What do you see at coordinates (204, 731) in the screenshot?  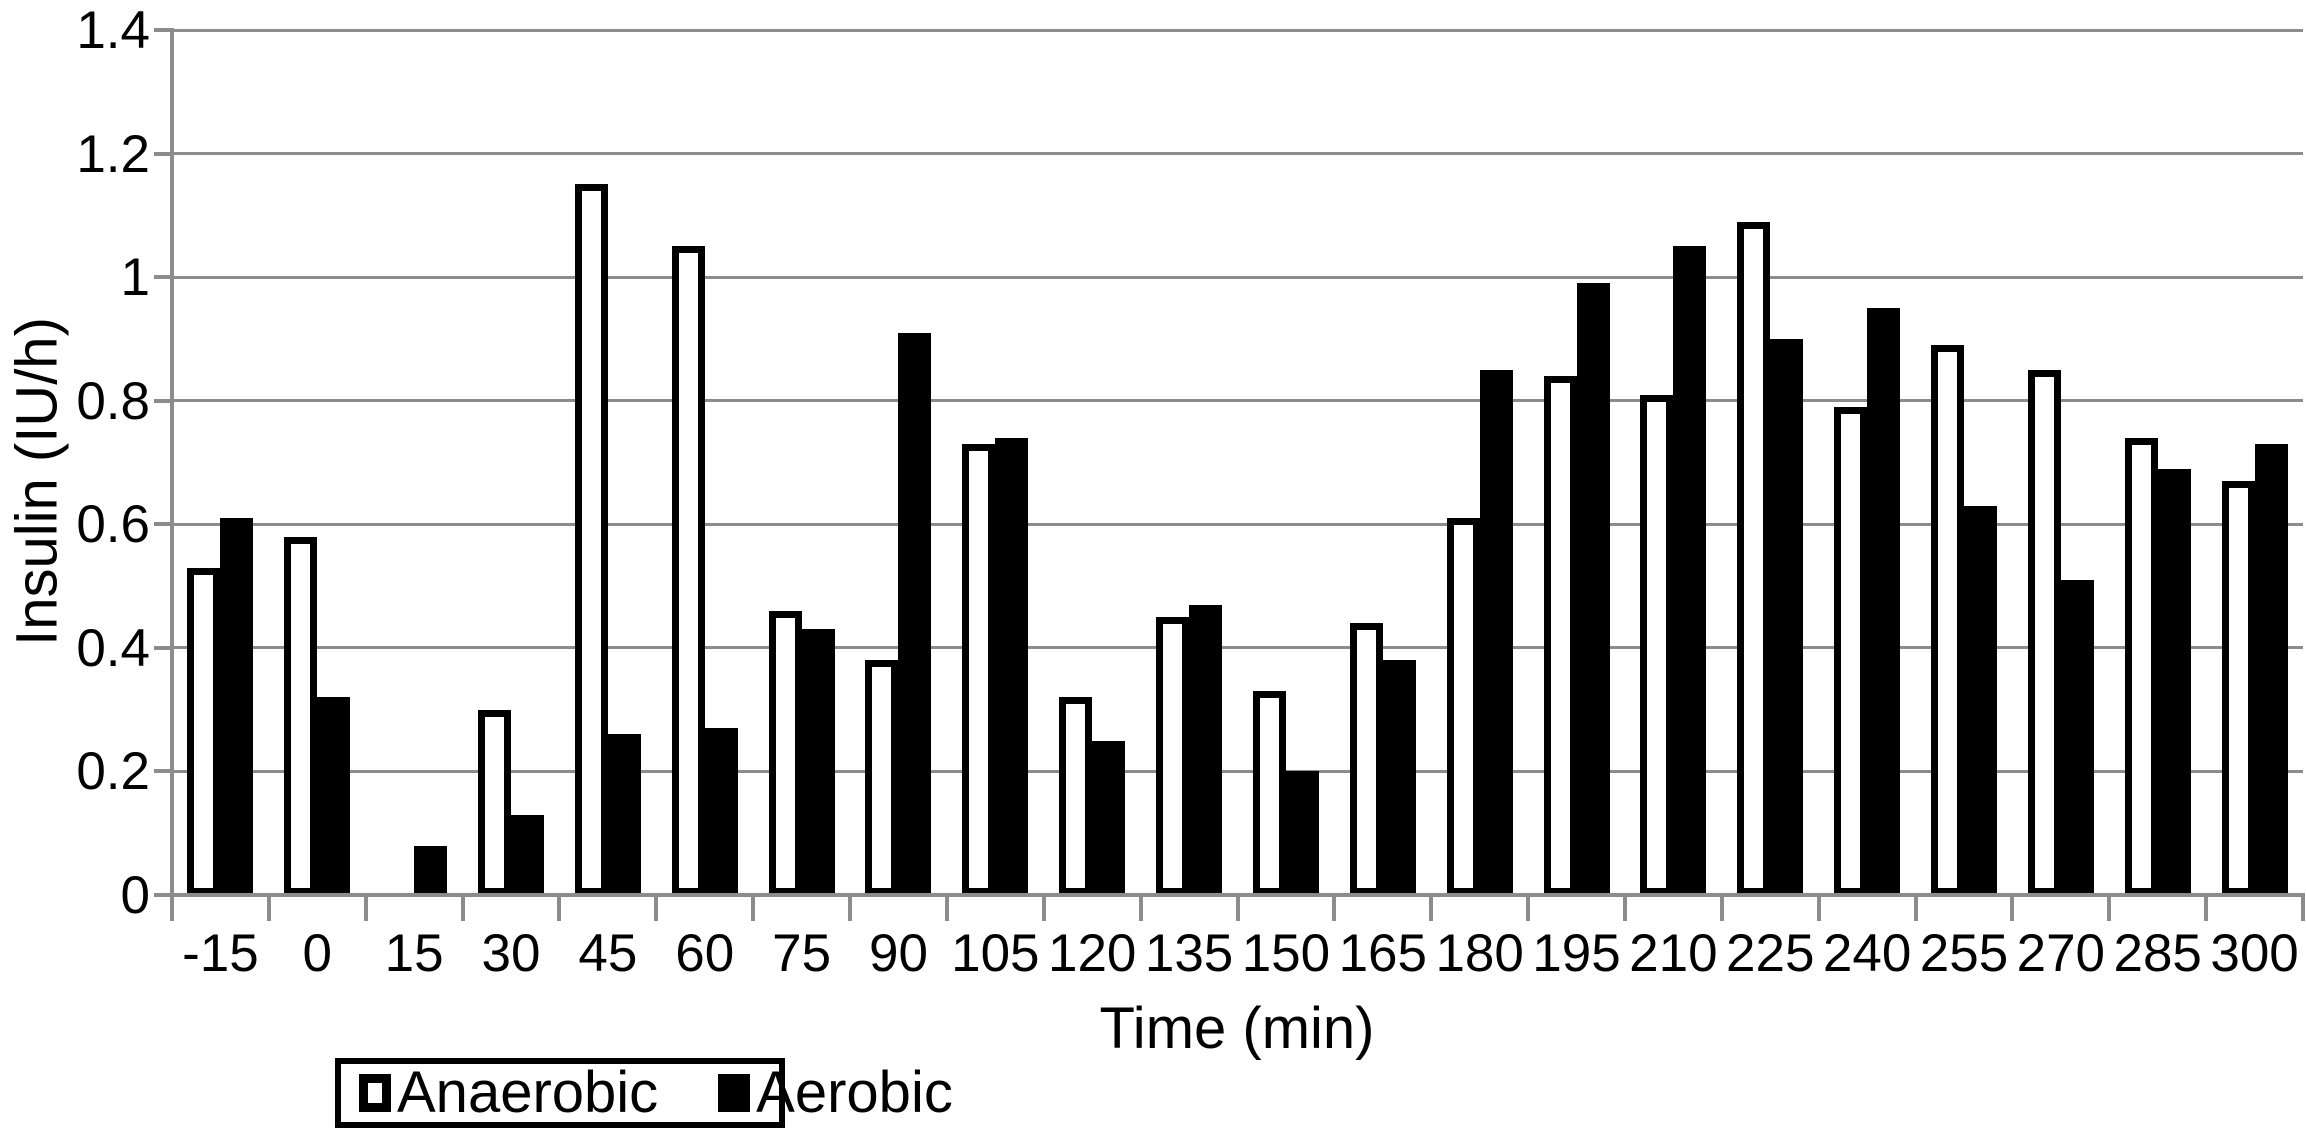 I see `bar-anaerobic--15` at bounding box center [204, 731].